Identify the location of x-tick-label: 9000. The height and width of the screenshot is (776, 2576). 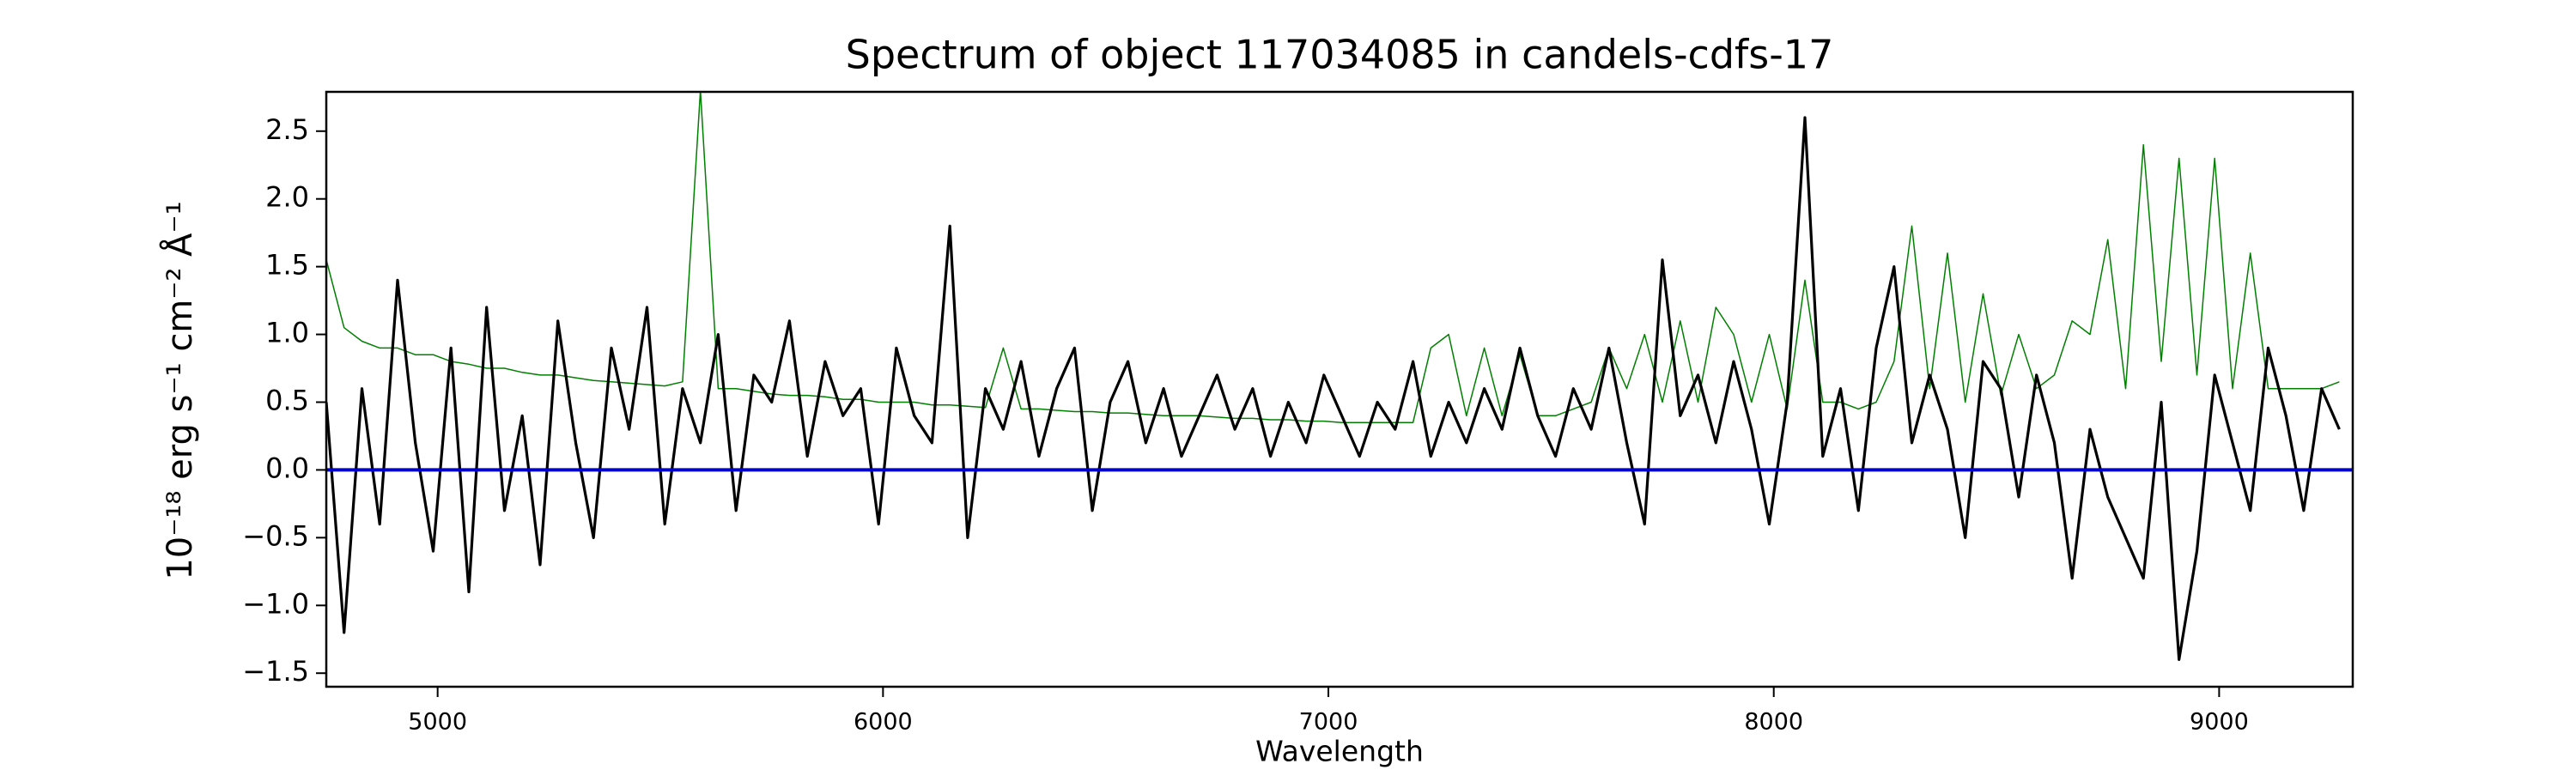
(2219, 722).